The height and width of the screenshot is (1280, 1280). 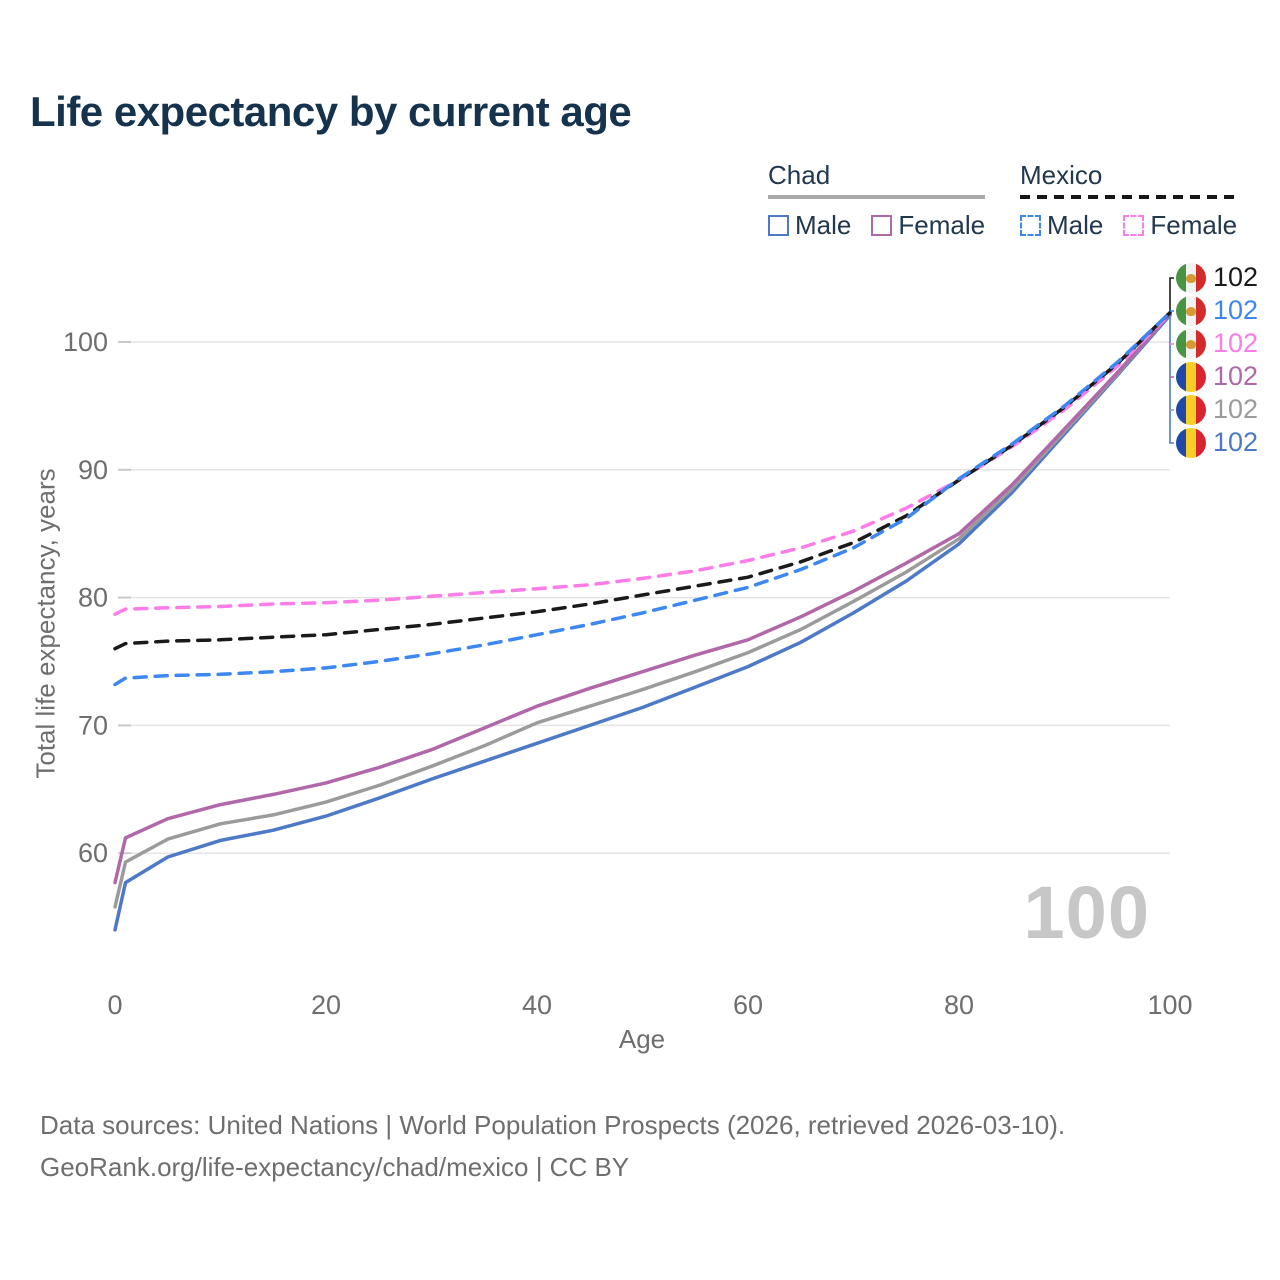 I want to click on legend-item-mexico-female: Female, so click(x=1180, y=225).